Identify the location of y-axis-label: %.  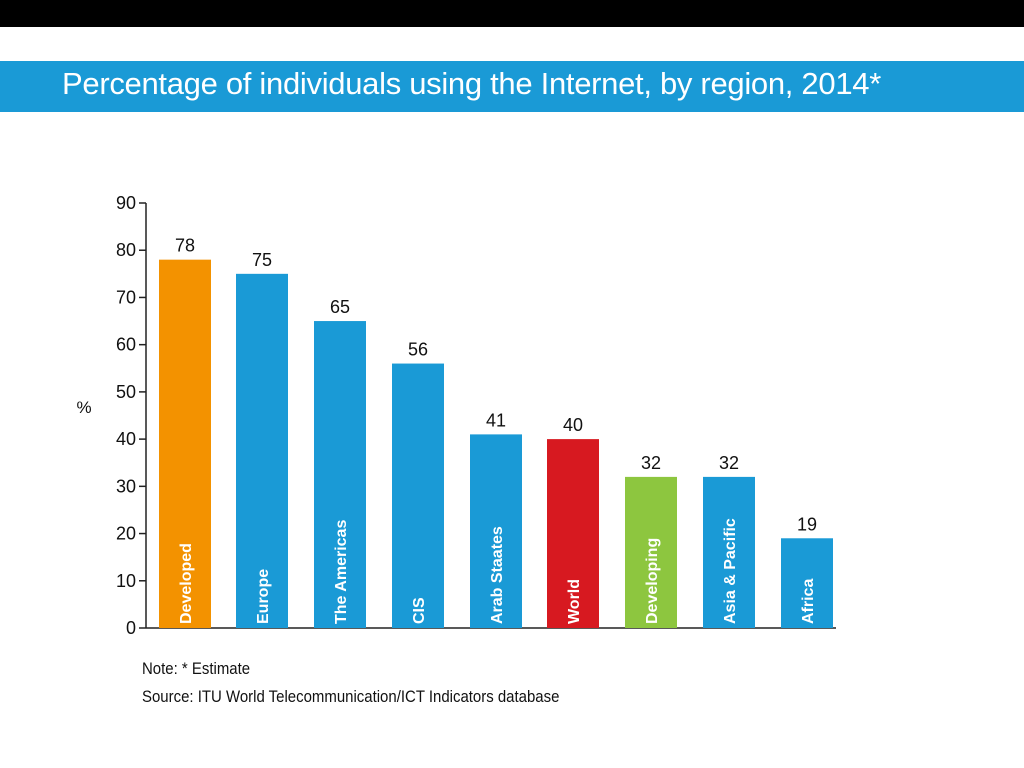
(83, 407).